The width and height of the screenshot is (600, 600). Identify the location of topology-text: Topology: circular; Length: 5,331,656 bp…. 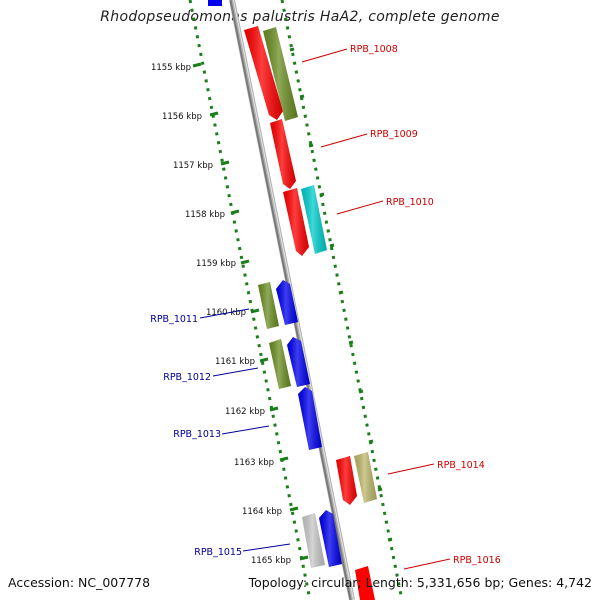
(420, 582).